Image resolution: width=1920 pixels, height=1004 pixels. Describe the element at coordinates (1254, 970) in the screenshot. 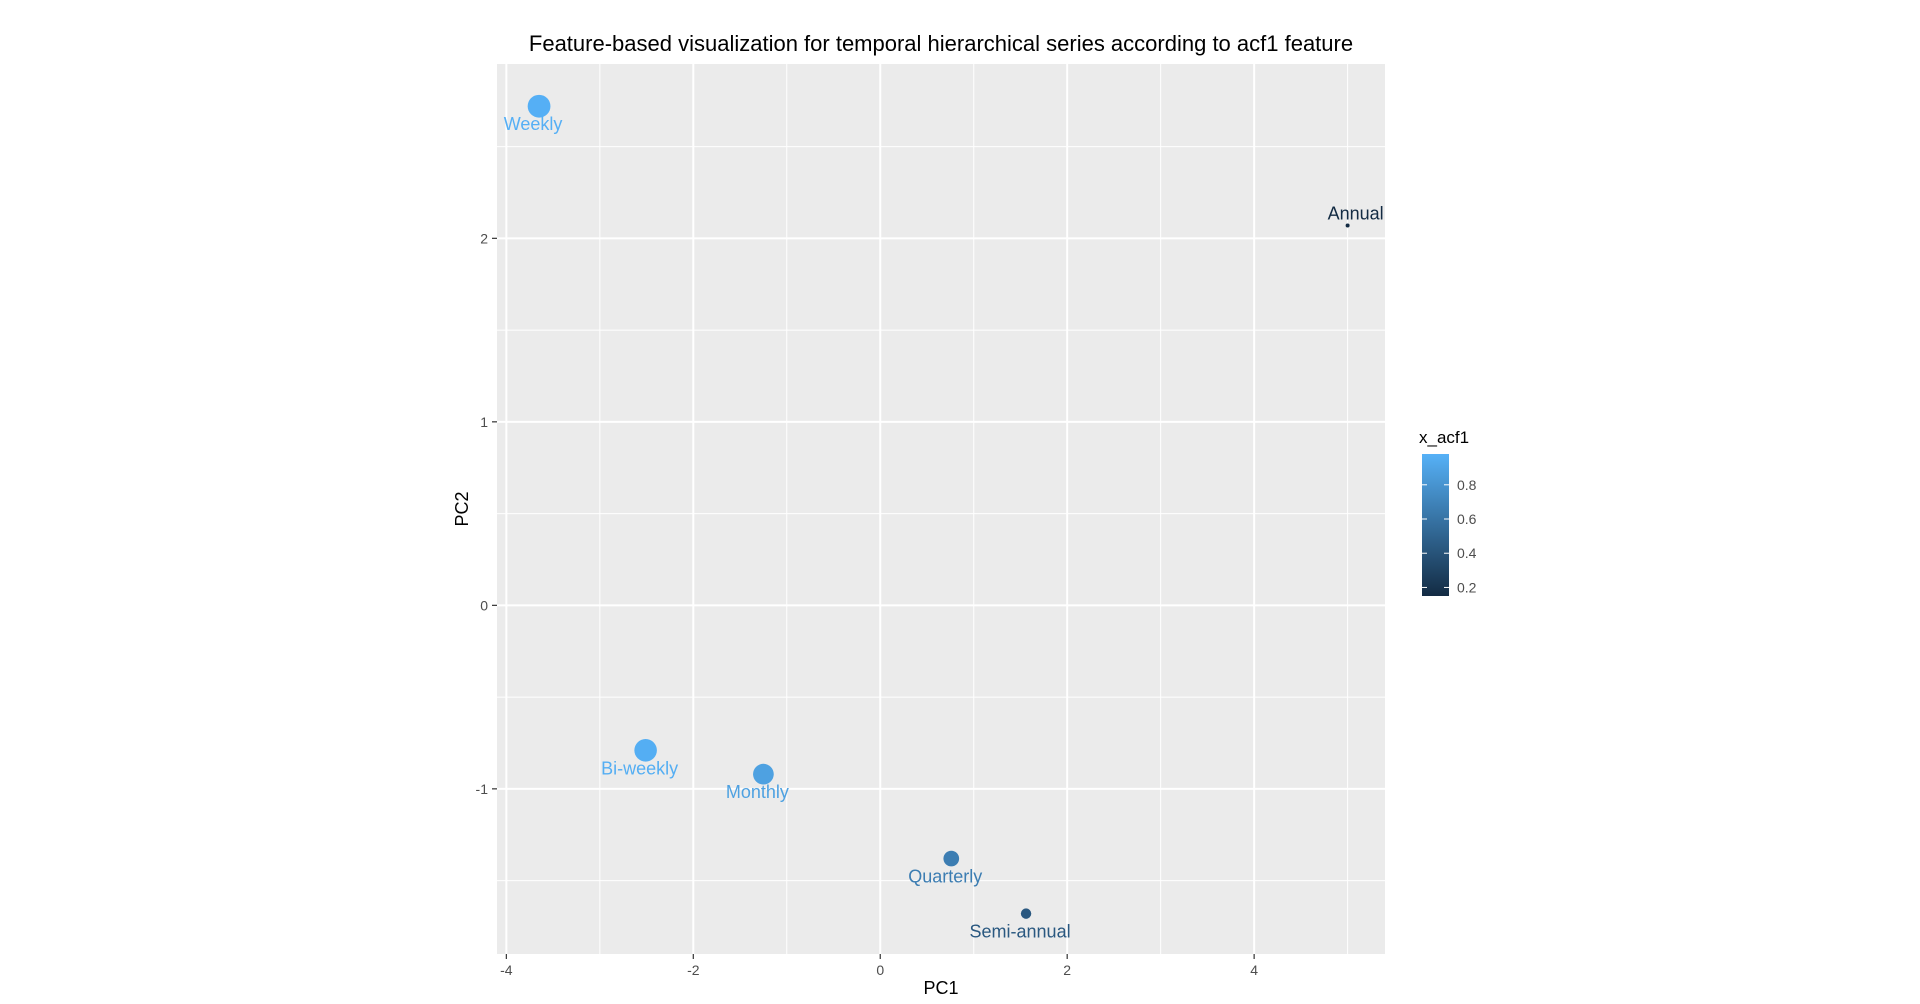

I see `x-tick-label: 4` at that location.